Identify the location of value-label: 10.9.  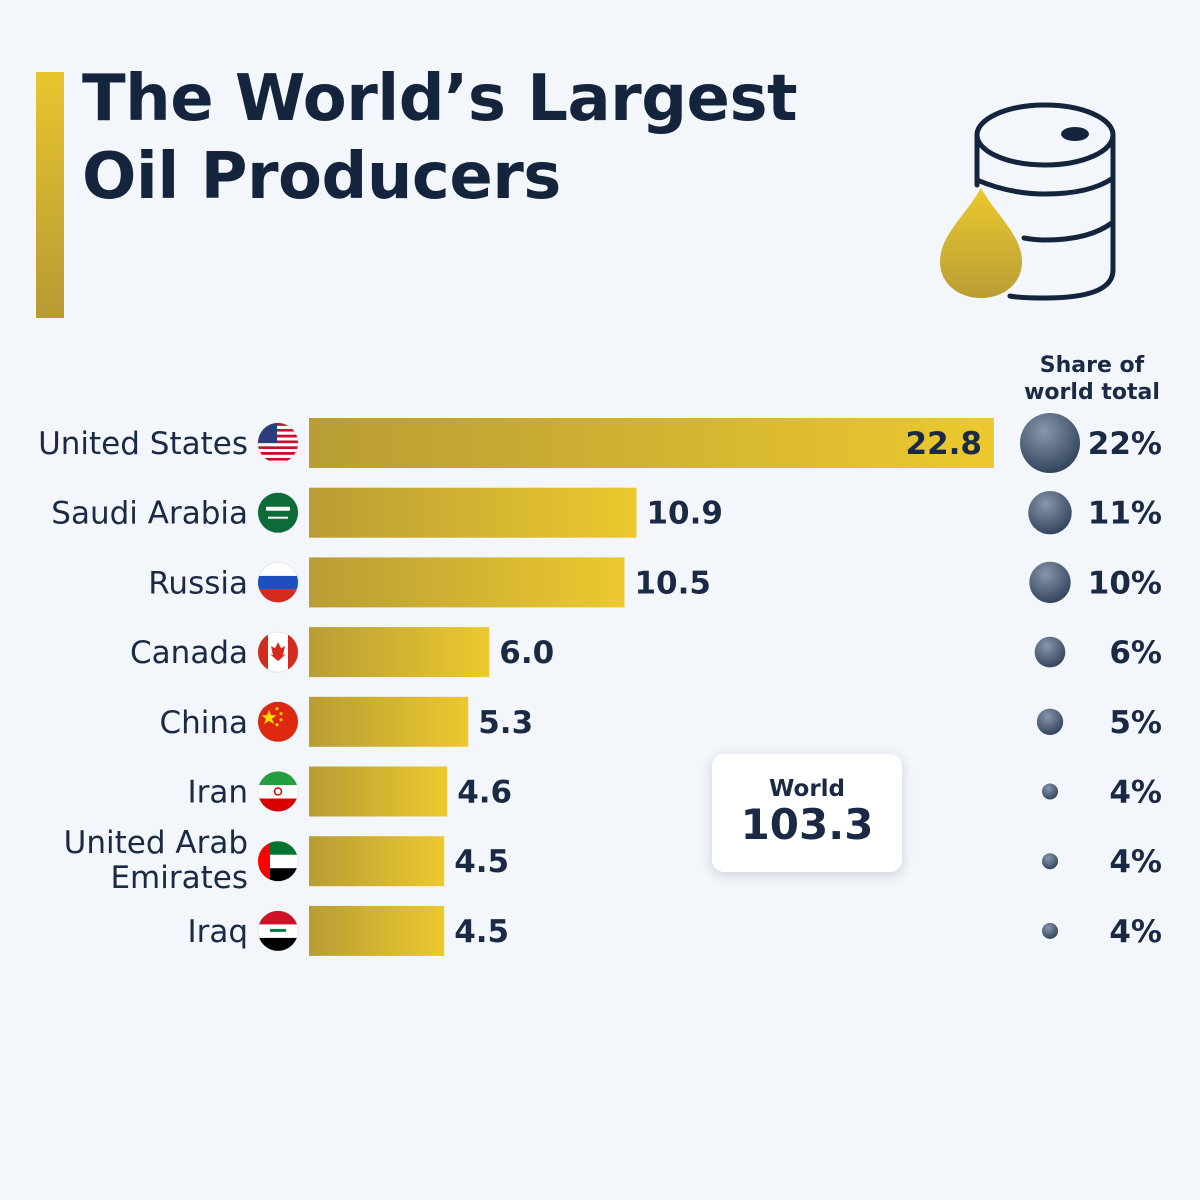
(684, 514).